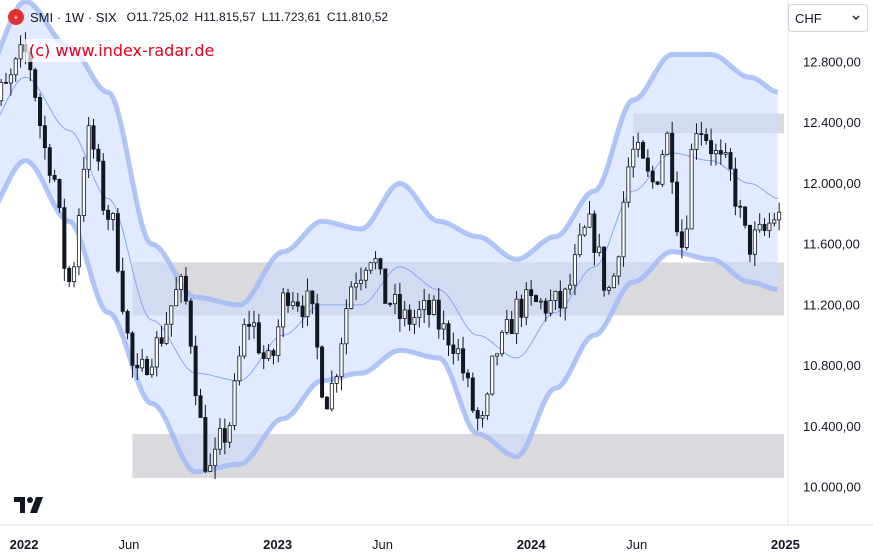 The image size is (873, 552). What do you see at coordinates (832, 62) in the screenshot?
I see `y-tick-label: 12.800,00` at bounding box center [832, 62].